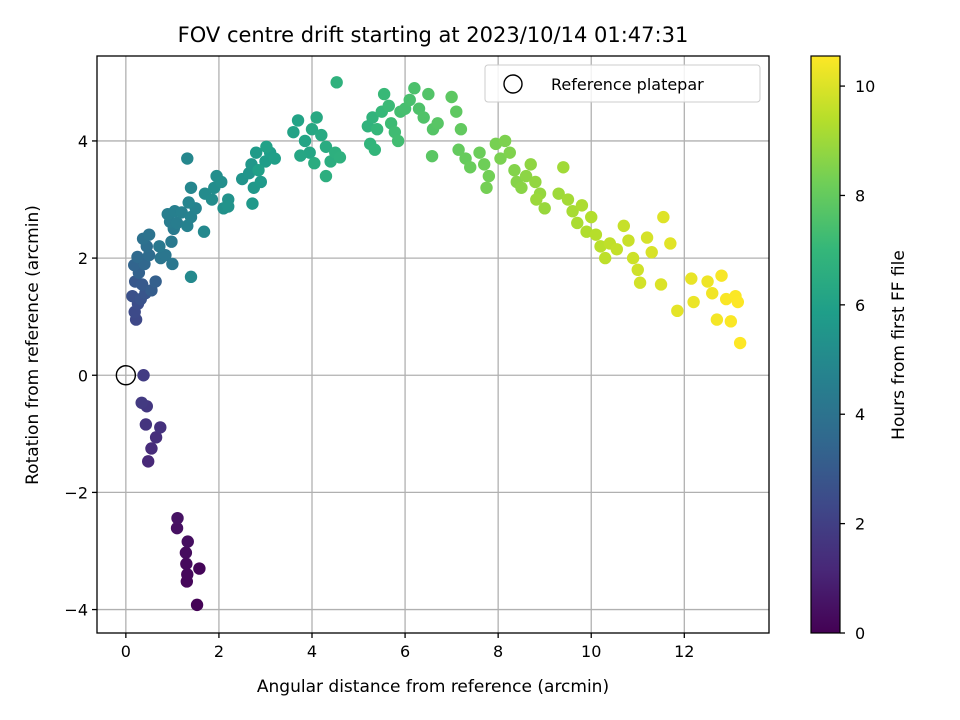 The width and height of the screenshot is (960, 720). I want to click on colorbar-tick-label: 8, so click(860, 195).